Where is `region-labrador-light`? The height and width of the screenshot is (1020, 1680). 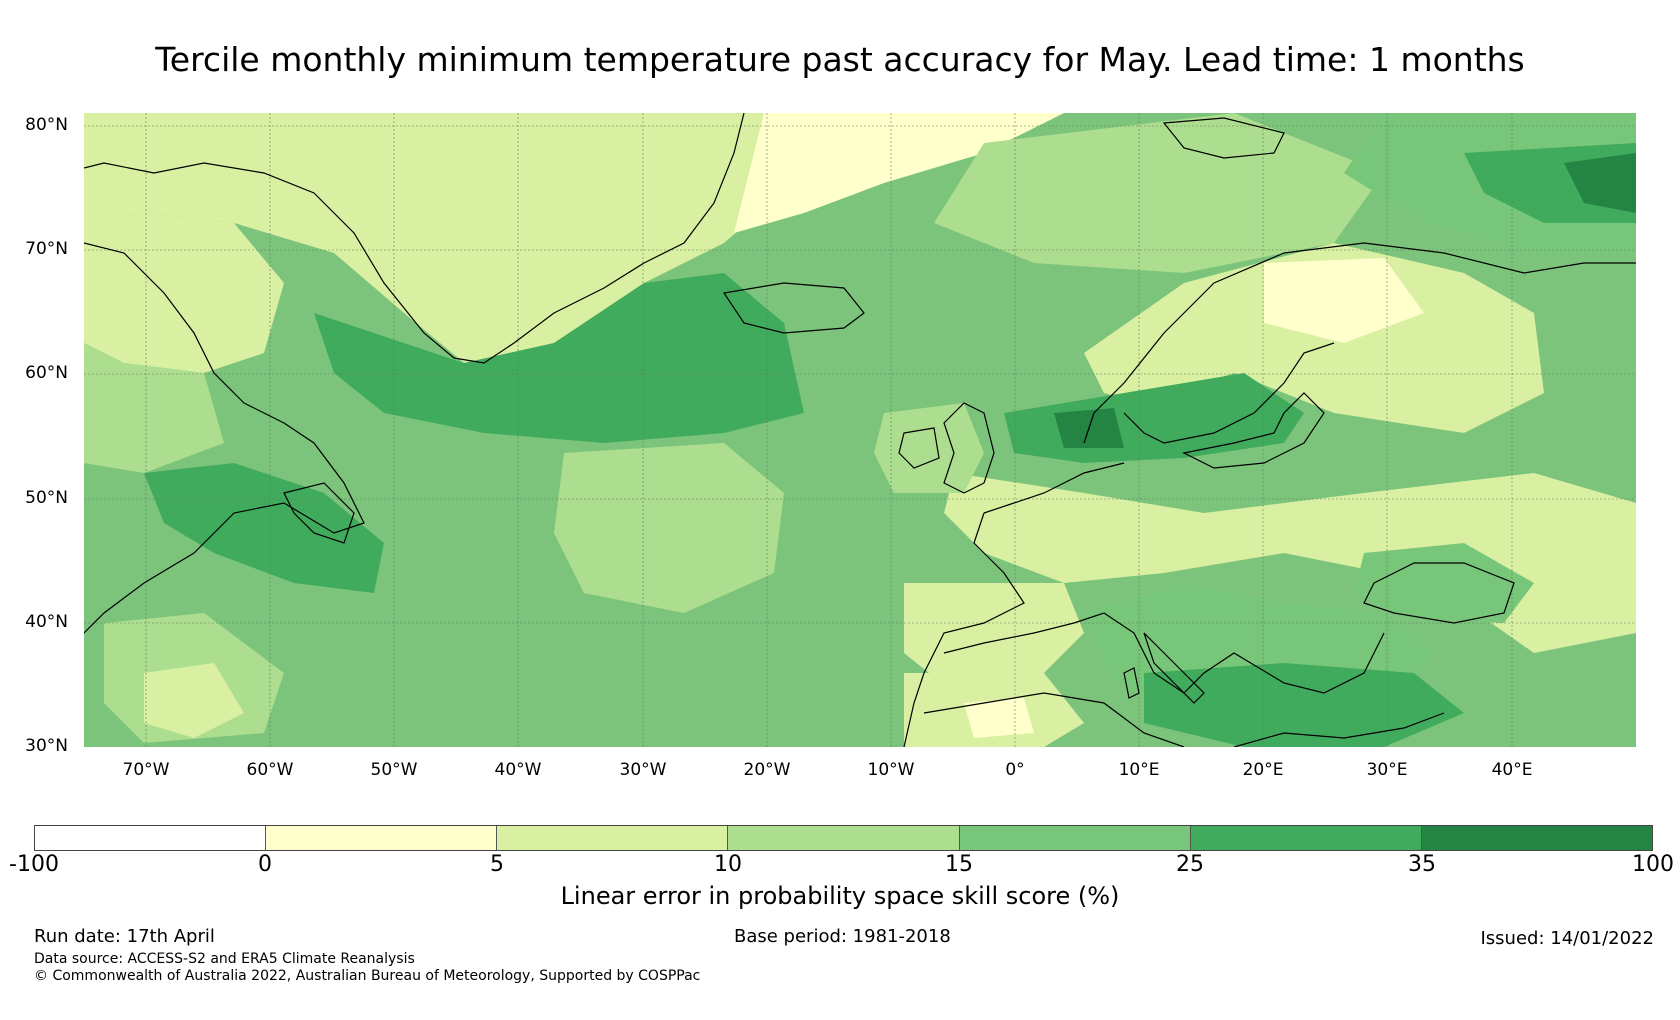
region-labrador-light is located at coordinates (184, 293).